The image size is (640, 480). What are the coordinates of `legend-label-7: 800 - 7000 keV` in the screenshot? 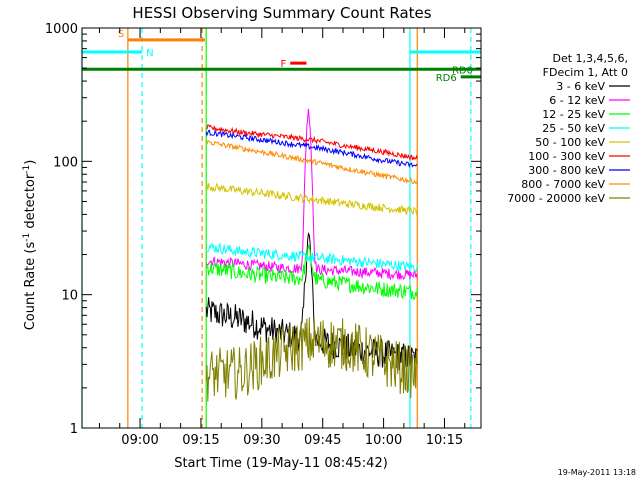 It's located at (563, 184).